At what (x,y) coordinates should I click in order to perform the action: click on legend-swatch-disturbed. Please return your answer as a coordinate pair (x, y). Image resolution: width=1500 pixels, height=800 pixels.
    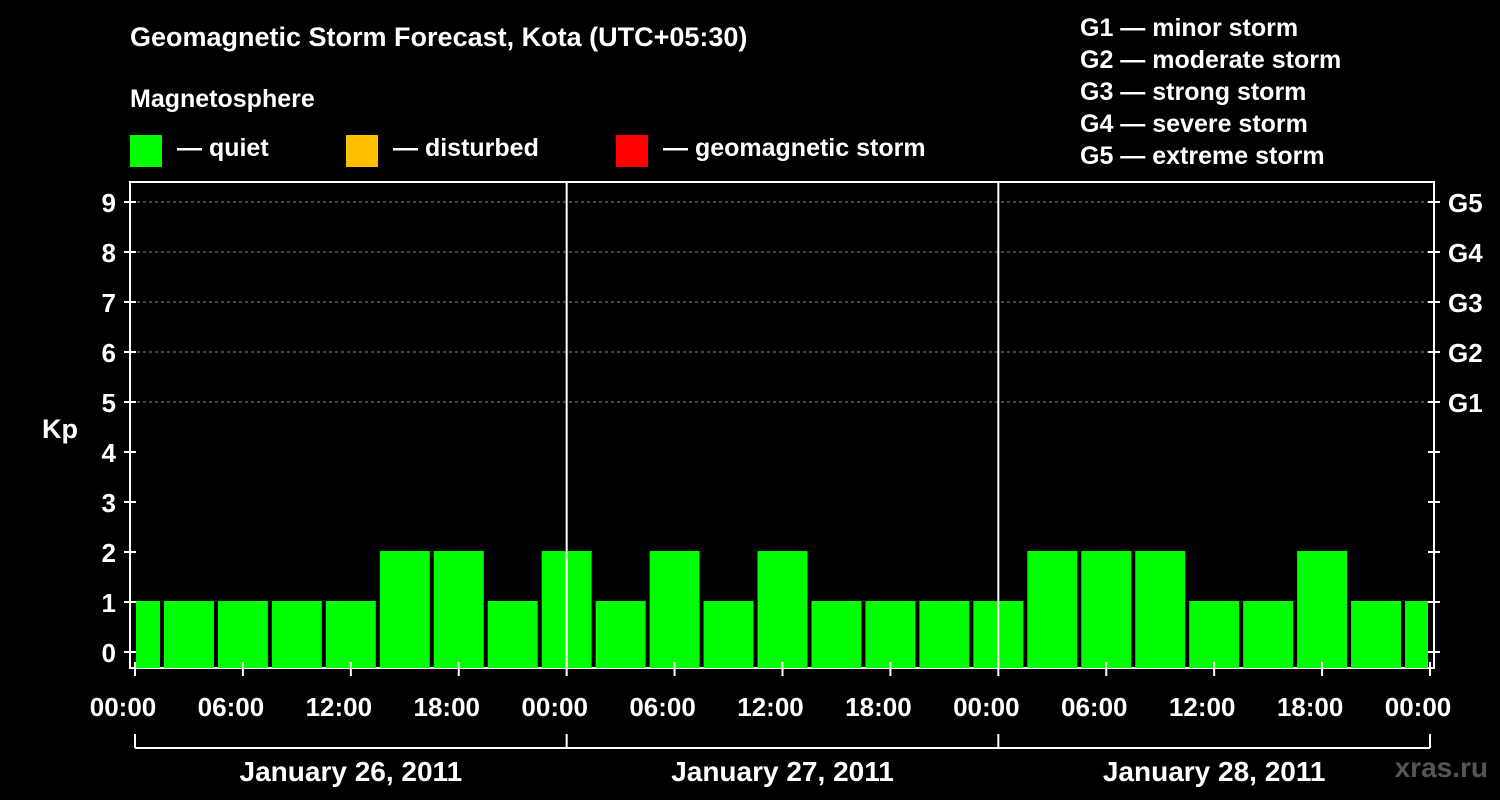
    Looking at the image, I should click on (362, 151).